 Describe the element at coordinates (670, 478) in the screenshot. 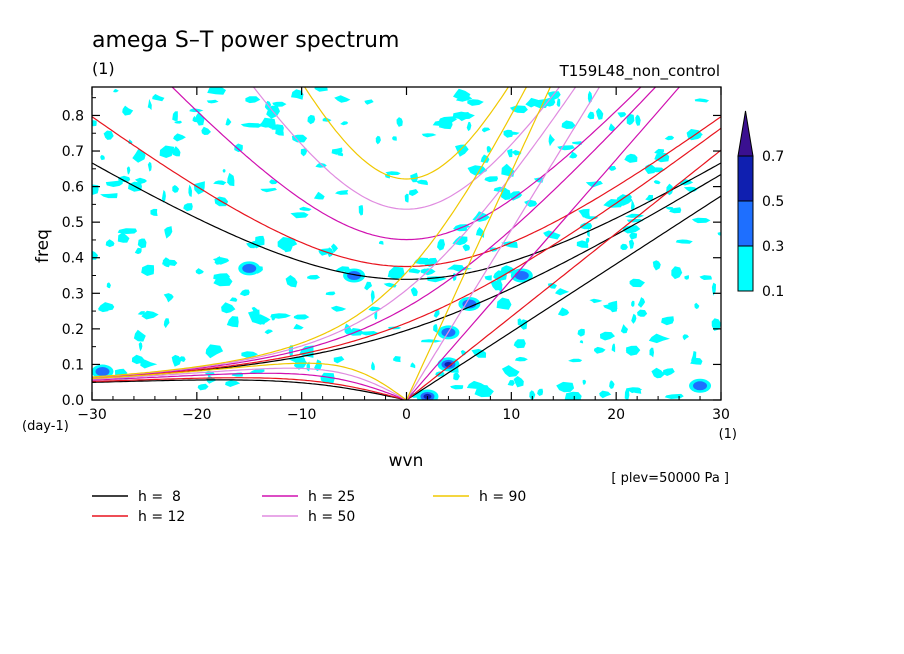

I see `level-label: [ plev=50000 Pa ]` at that location.